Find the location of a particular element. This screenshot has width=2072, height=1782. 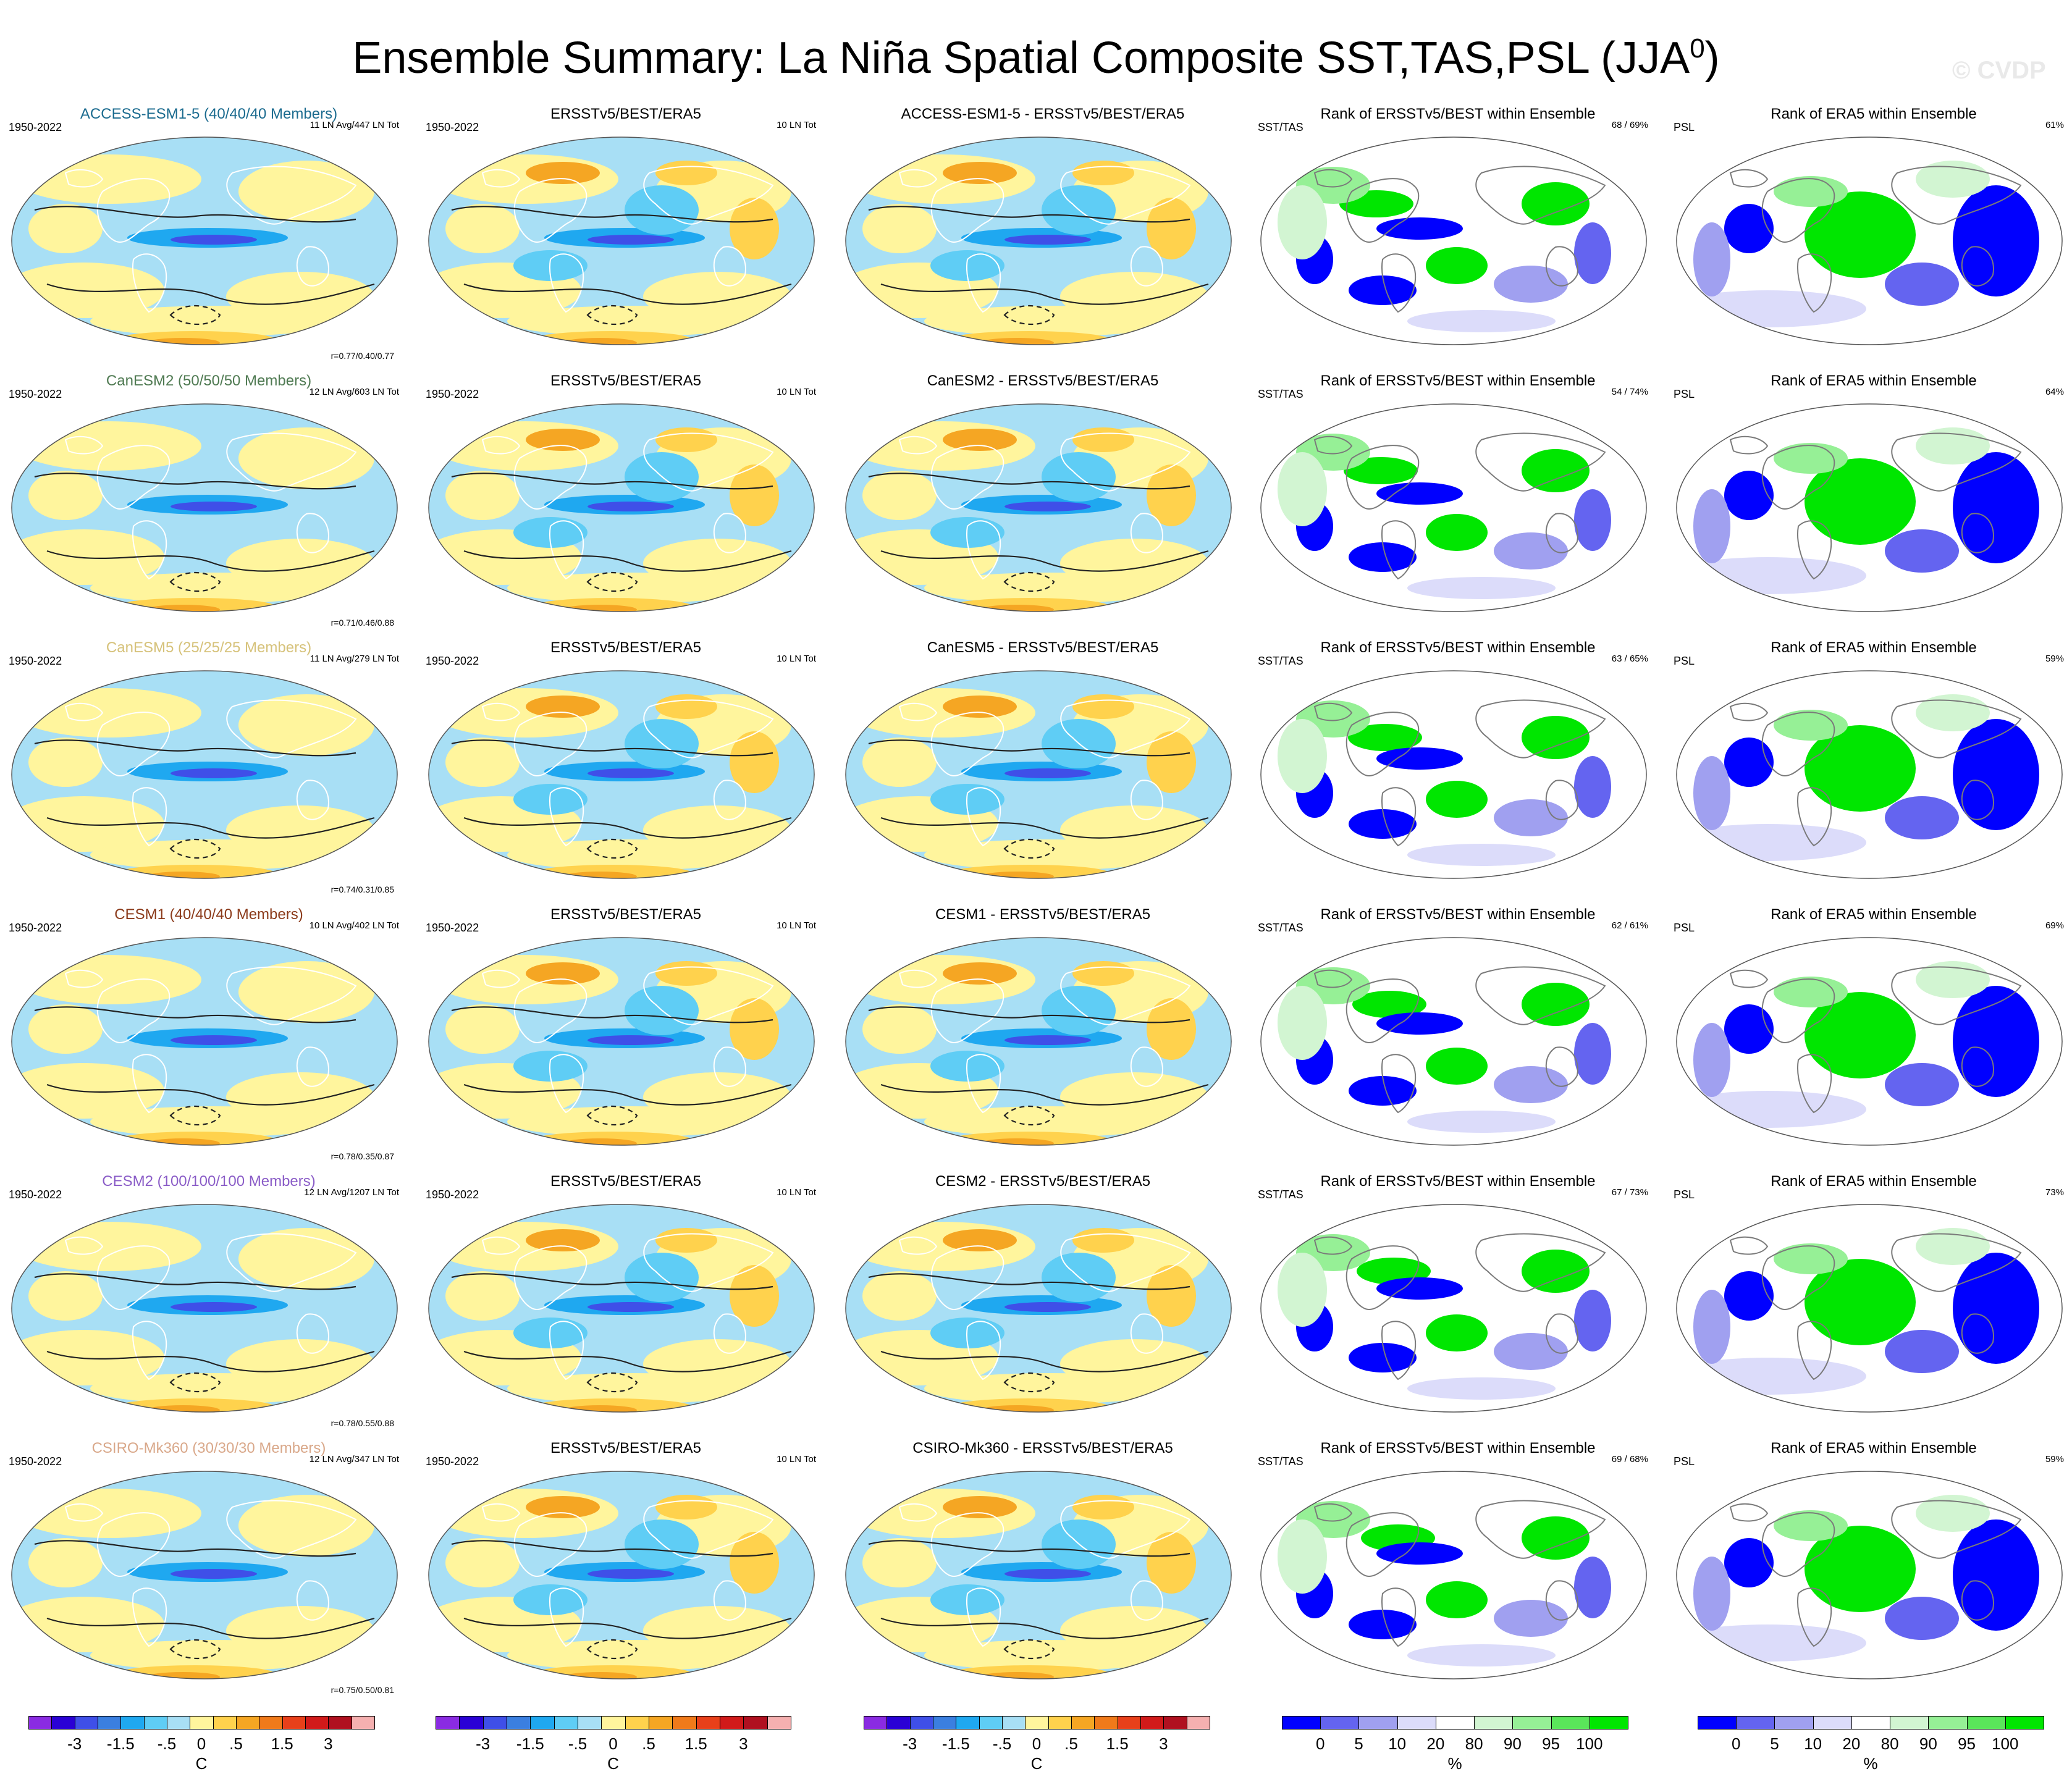

map-panel: CESM1 - ERSSTv5/BEST/ERA5 is located at coordinates (1043, 1039).